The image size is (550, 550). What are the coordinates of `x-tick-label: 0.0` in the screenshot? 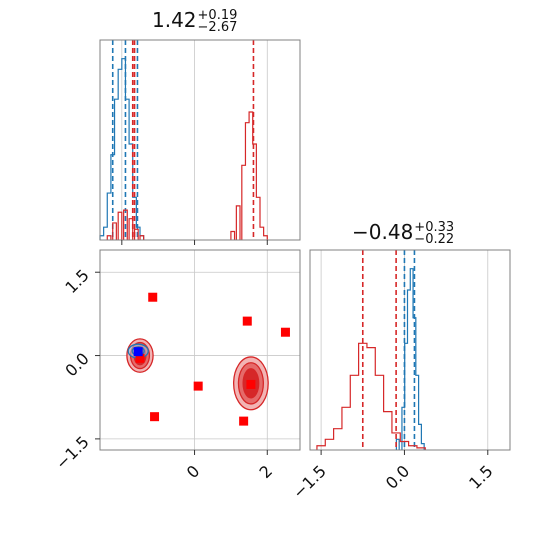 It's located at (397, 476).